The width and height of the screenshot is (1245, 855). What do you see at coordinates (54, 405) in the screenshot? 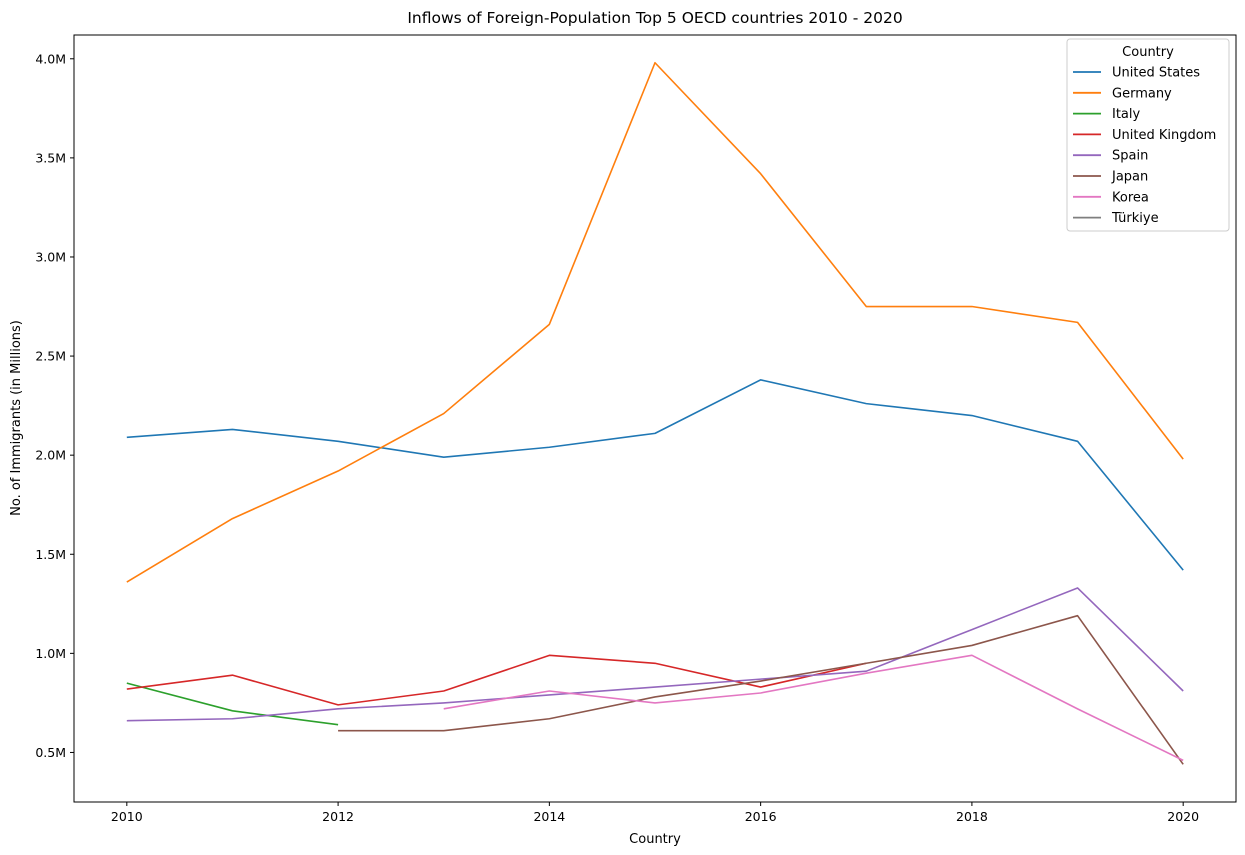
I see `y-axis-ticks: 0.5M 1.0M 1.5M 2.0M 2.5M 3.0M 3.5M 4.0M` at bounding box center [54, 405].